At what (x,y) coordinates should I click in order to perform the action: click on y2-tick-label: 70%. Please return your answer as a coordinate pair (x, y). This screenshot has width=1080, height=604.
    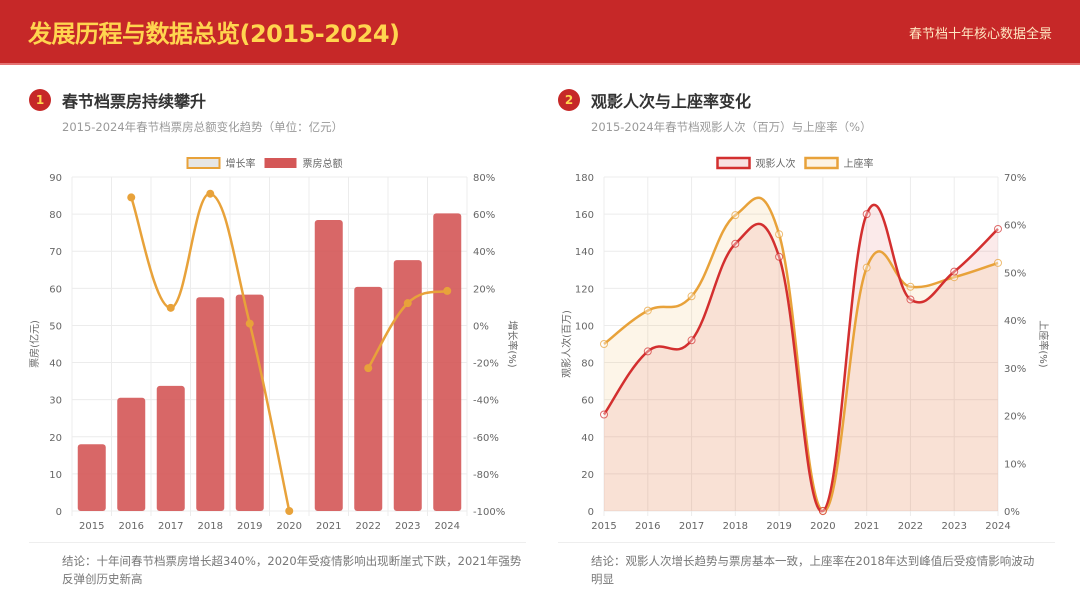
    Looking at the image, I should click on (1015, 178).